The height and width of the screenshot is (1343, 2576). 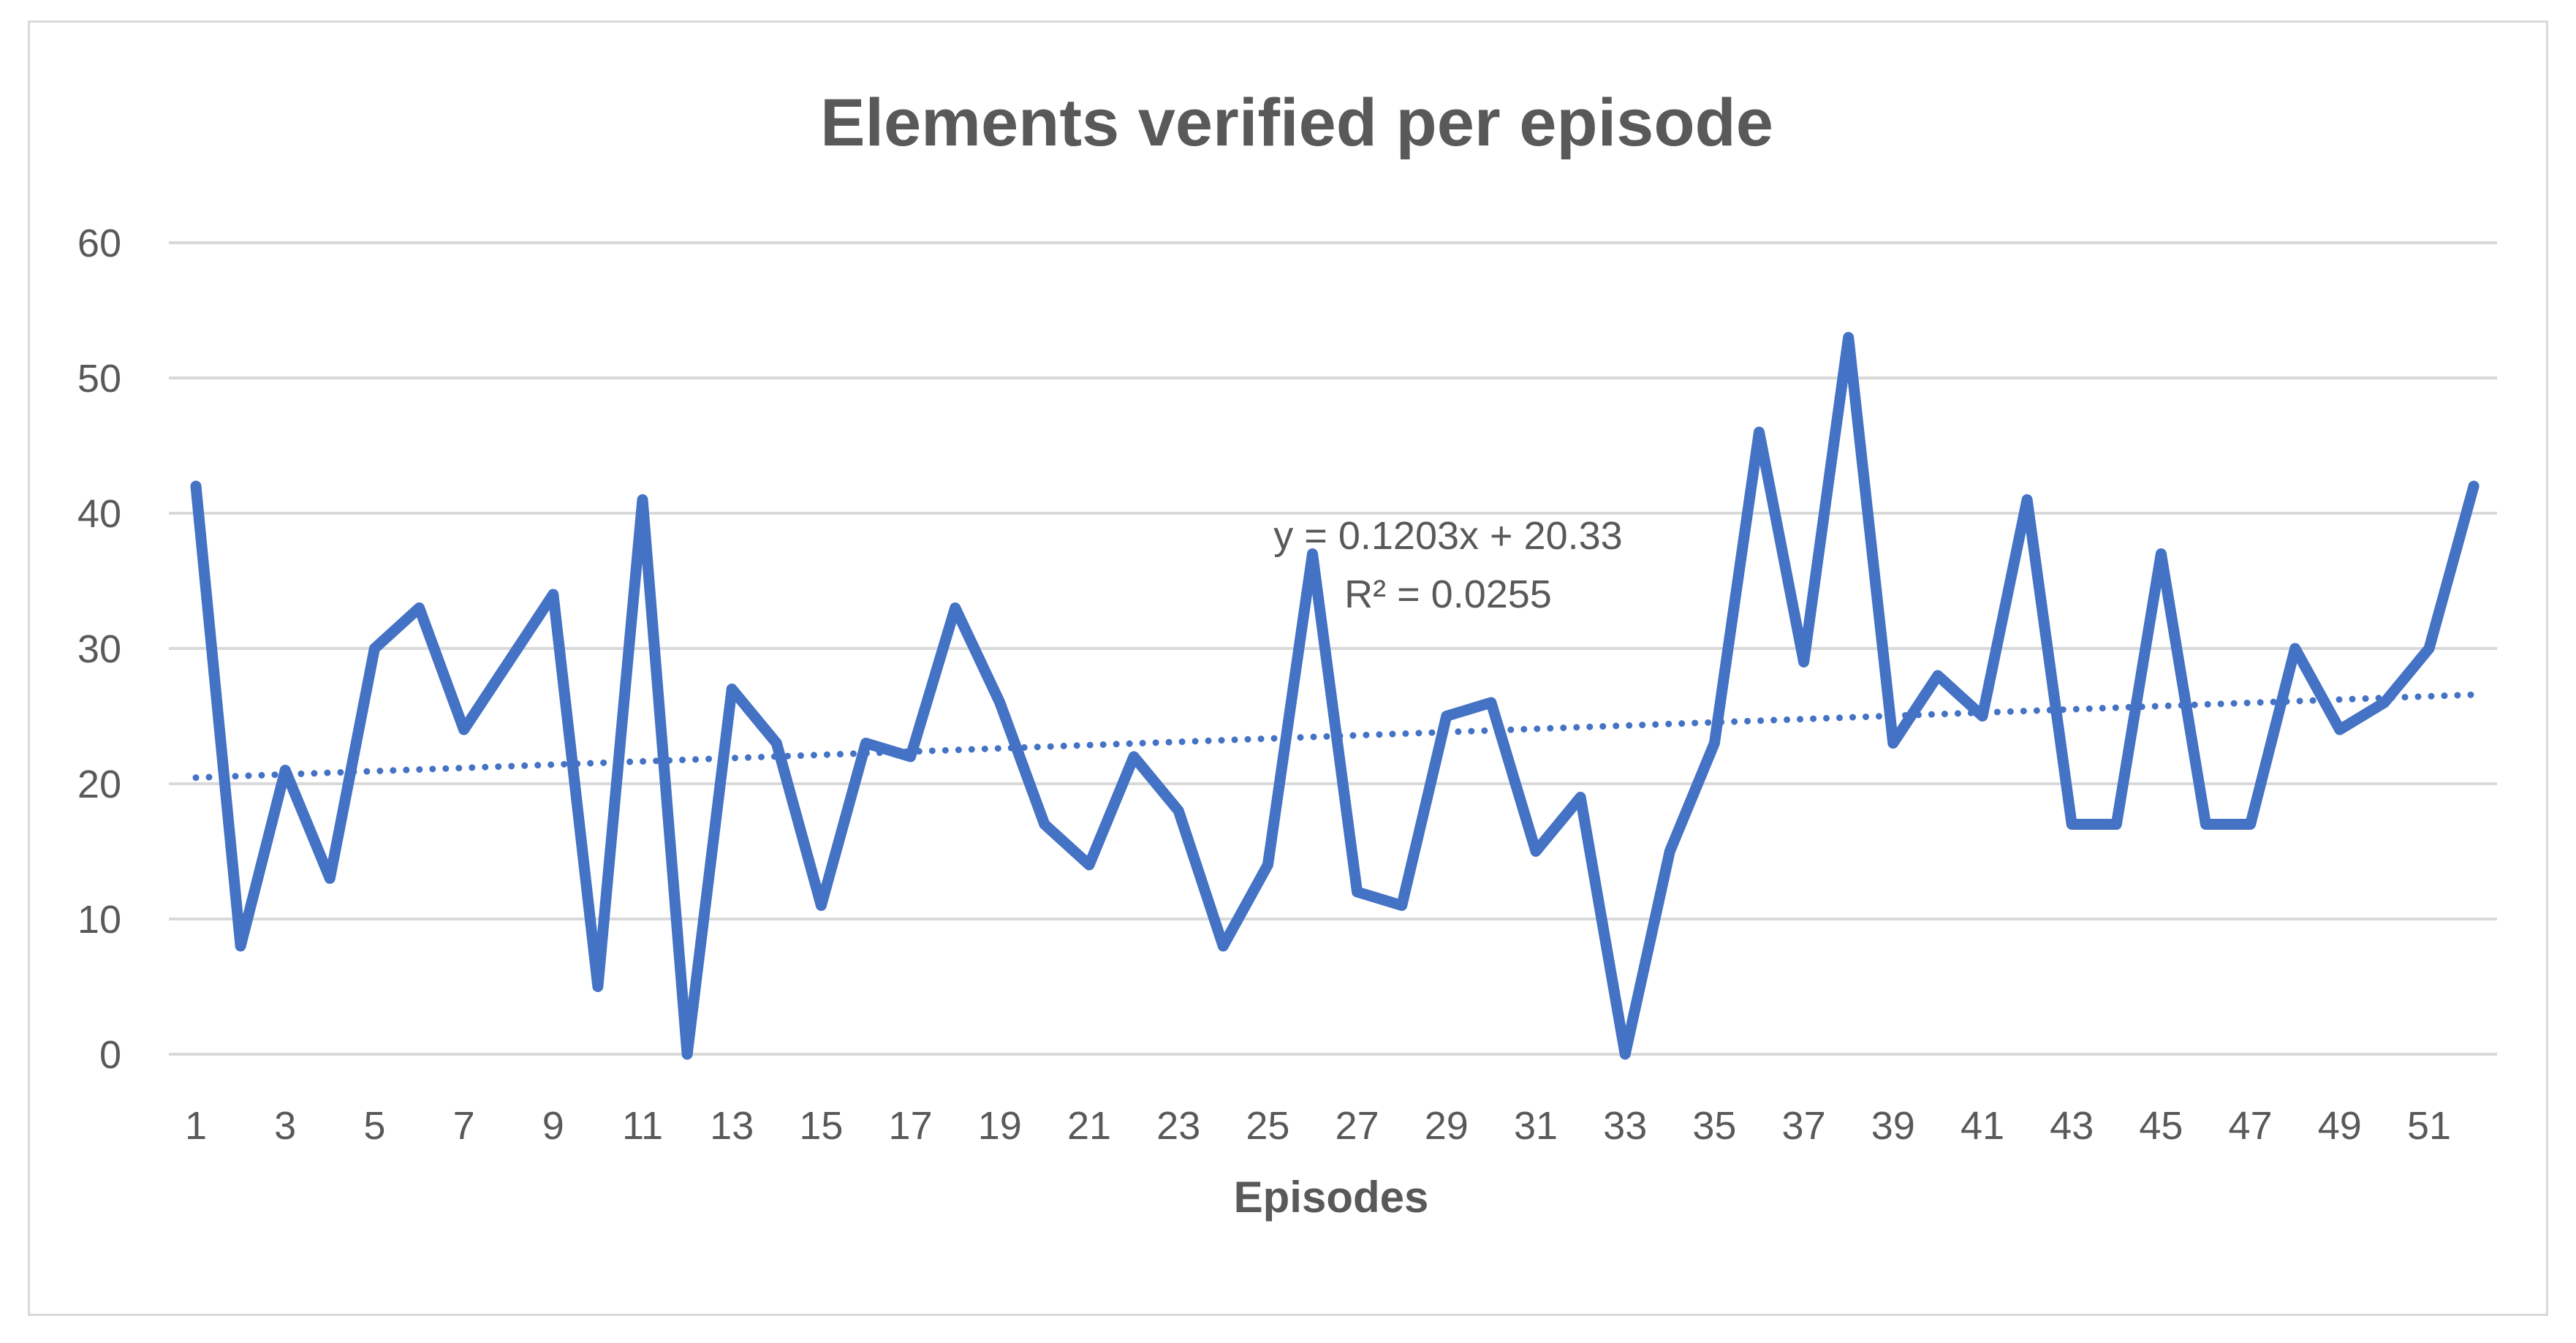 What do you see at coordinates (110, 1055) in the screenshot?
I see `y-tick-label: 0` at bounding box center [110, 1055].